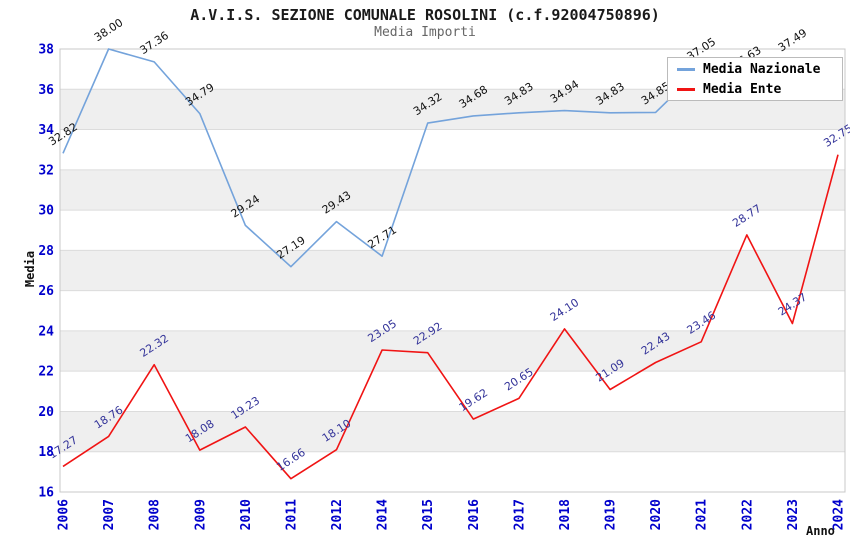 This screenshot has height=550, width=850. I want to click on y-tick-label: 22, so click(46, 372).